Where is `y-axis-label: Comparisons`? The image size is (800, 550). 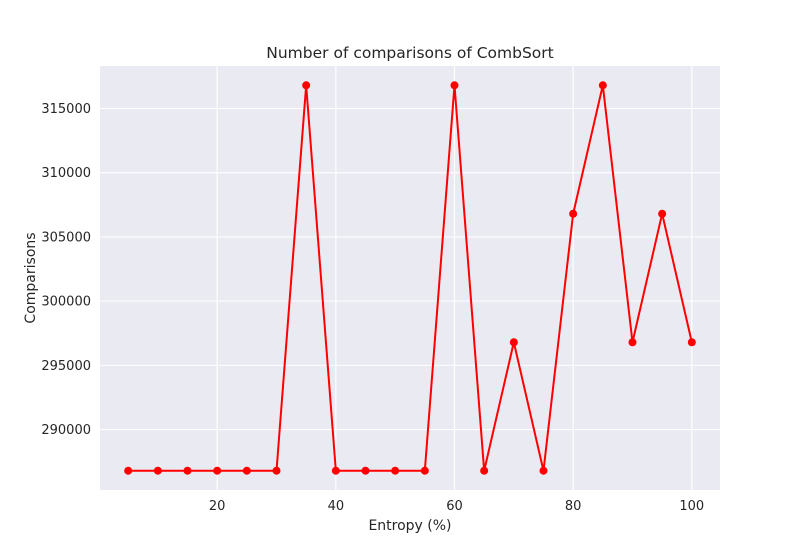 y-axis-label: Comparisons is located at coordinates (31, 277).